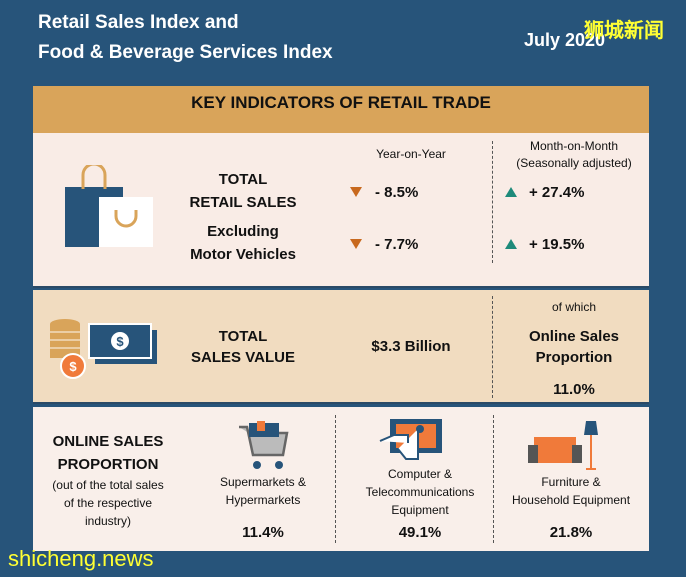 This screenshot has height=577, width=686. Describe the element at coordinates (574, 357) in the screenshot. I see `online-line2: Proportion` at that location.